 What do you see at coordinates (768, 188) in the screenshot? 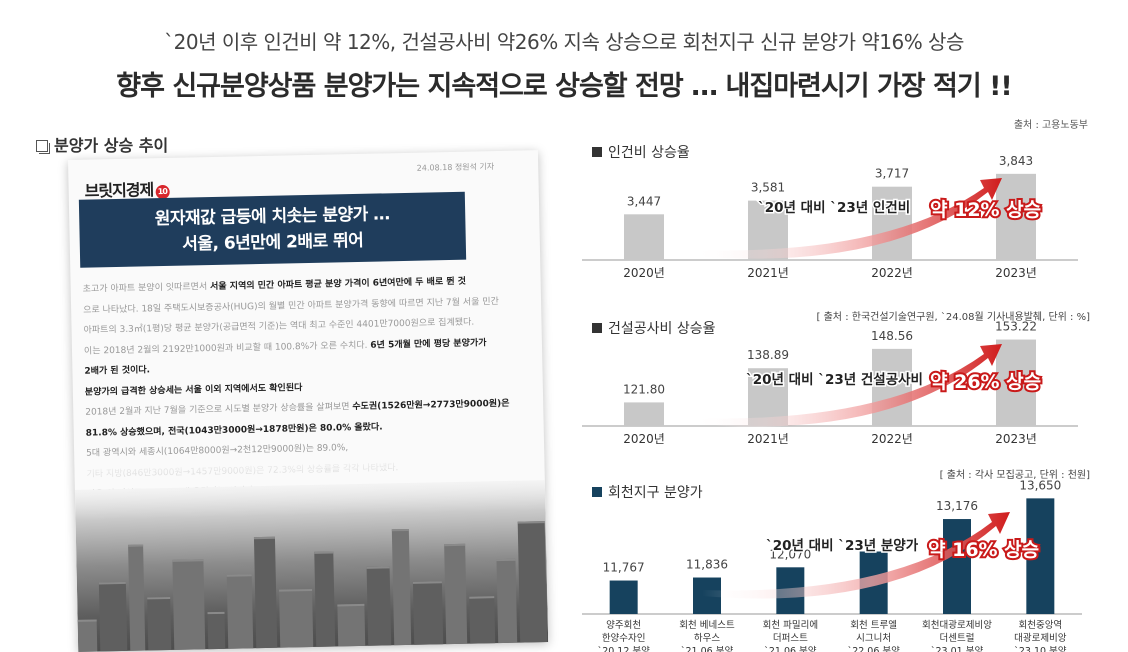
I see `bar-value-label: 3,581` at bounding box center [768, 188].